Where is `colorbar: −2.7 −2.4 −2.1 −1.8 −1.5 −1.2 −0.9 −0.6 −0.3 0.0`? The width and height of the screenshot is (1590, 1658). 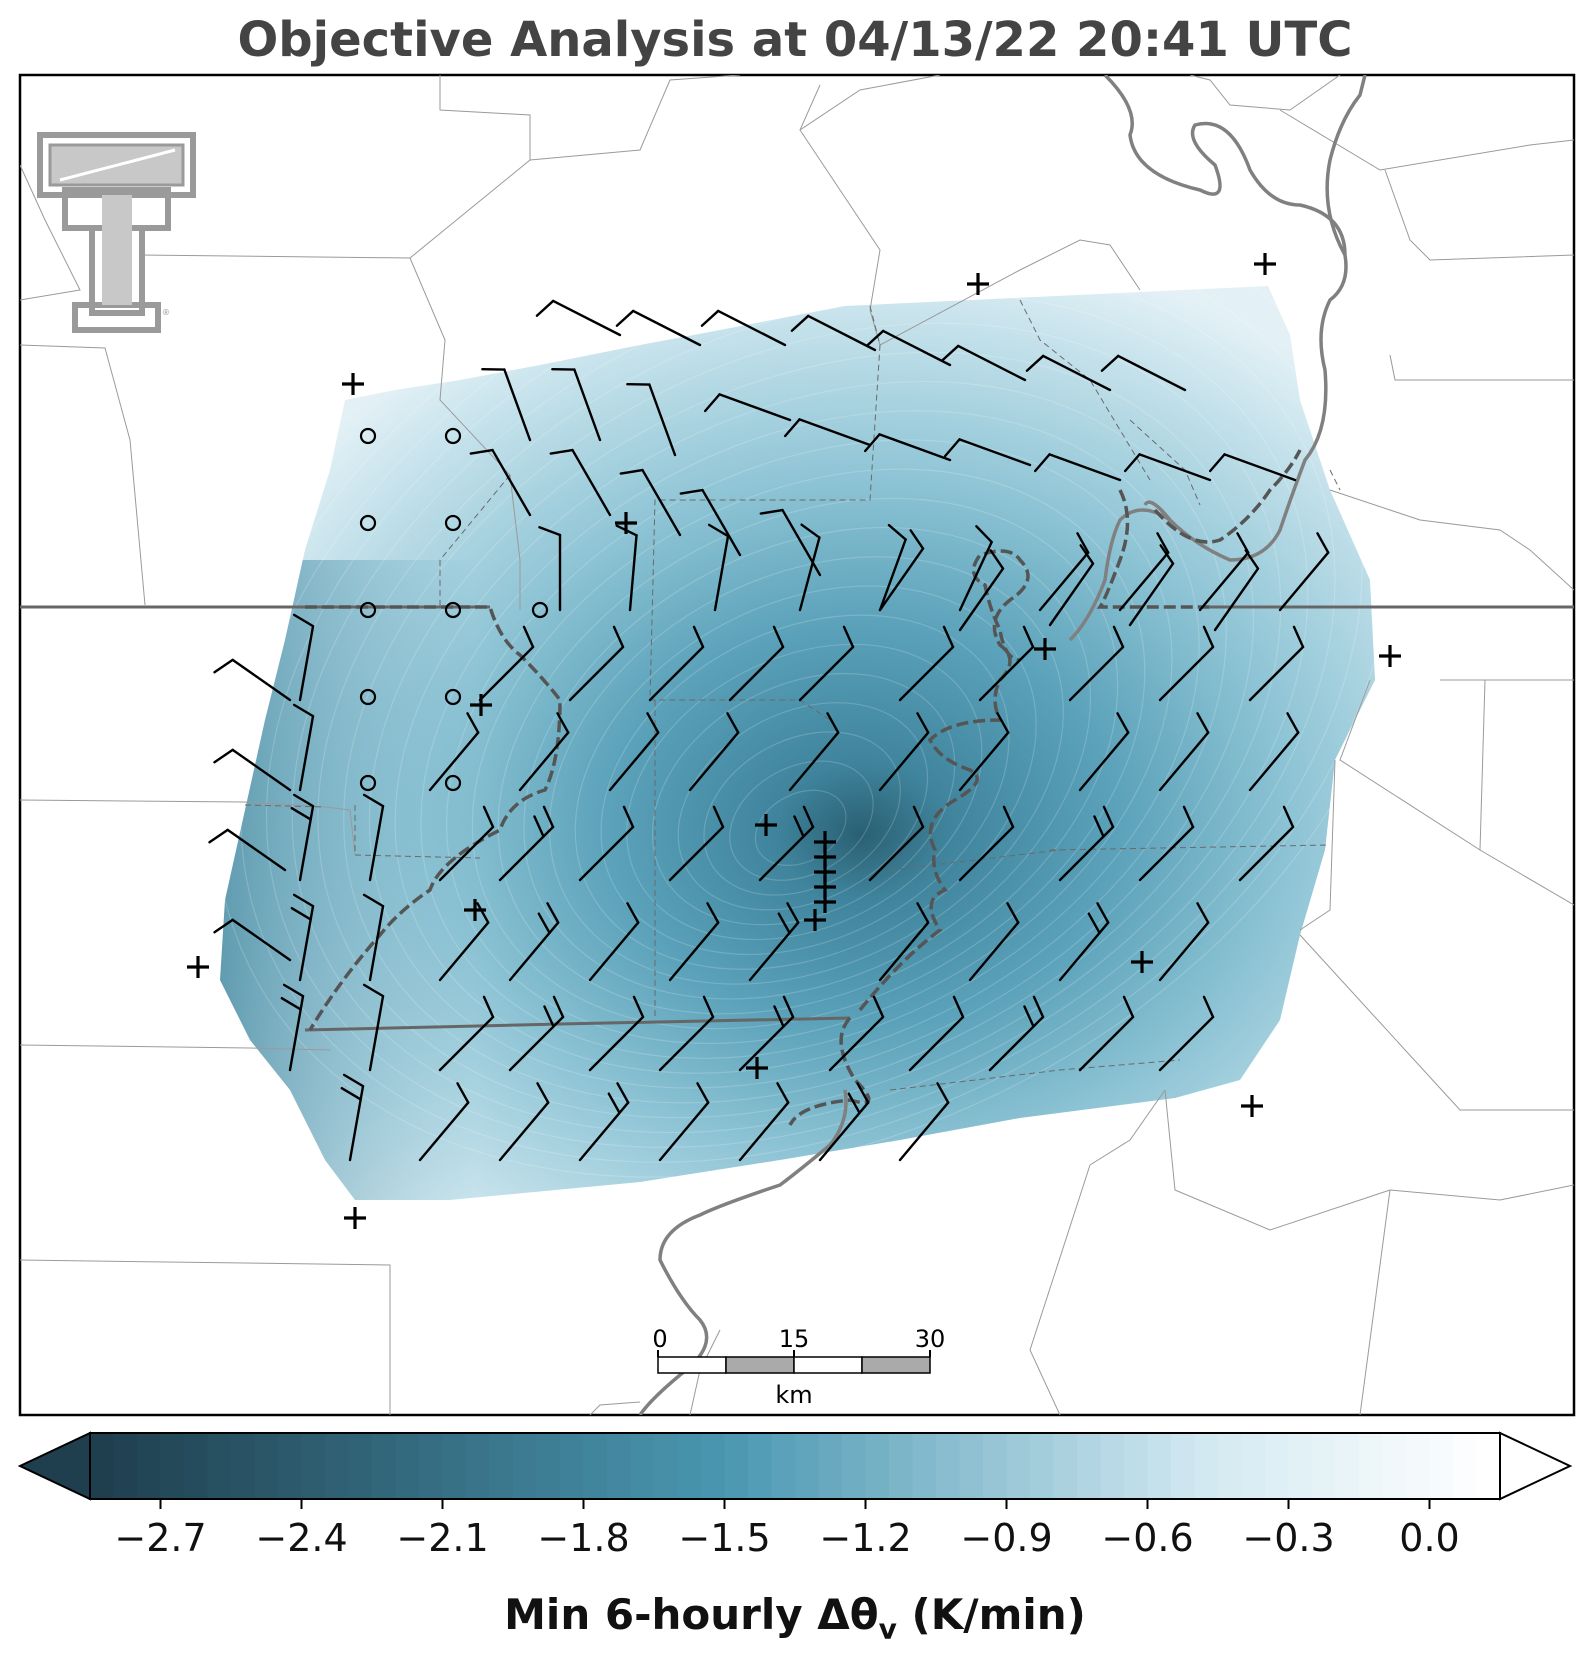 colorbar: −2.7 −2.4 −2.1 −1.8 −1.5 −1.2 −0.9 −0.6 −0.3 0.0 is located at coordinates (795, 1495).